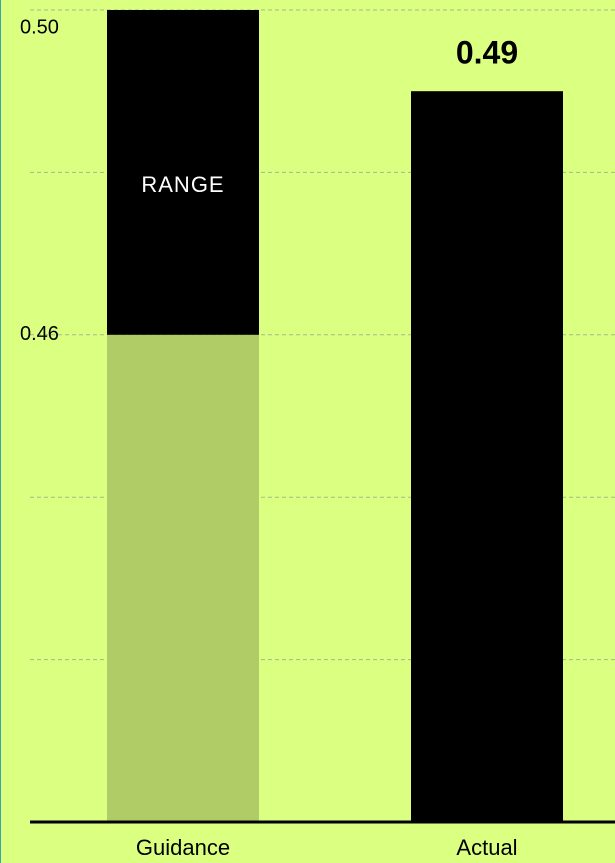 This screenshot has width=615, height=863. I want to click on range-label: RANGE, so click(182, 184).